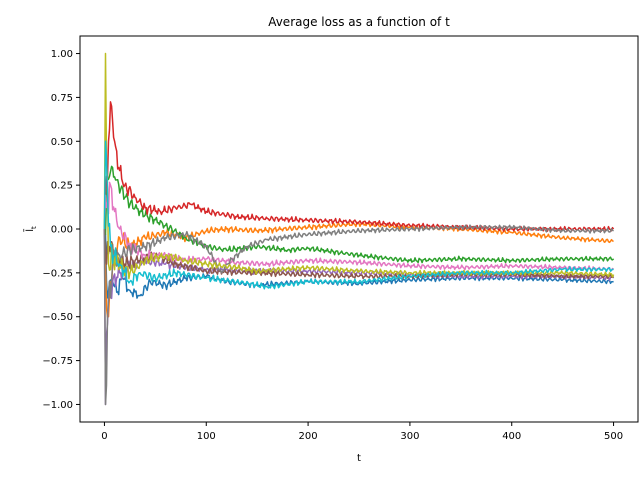  I want to click on chart-title: Average loss as a function of t, so click(359, 22).